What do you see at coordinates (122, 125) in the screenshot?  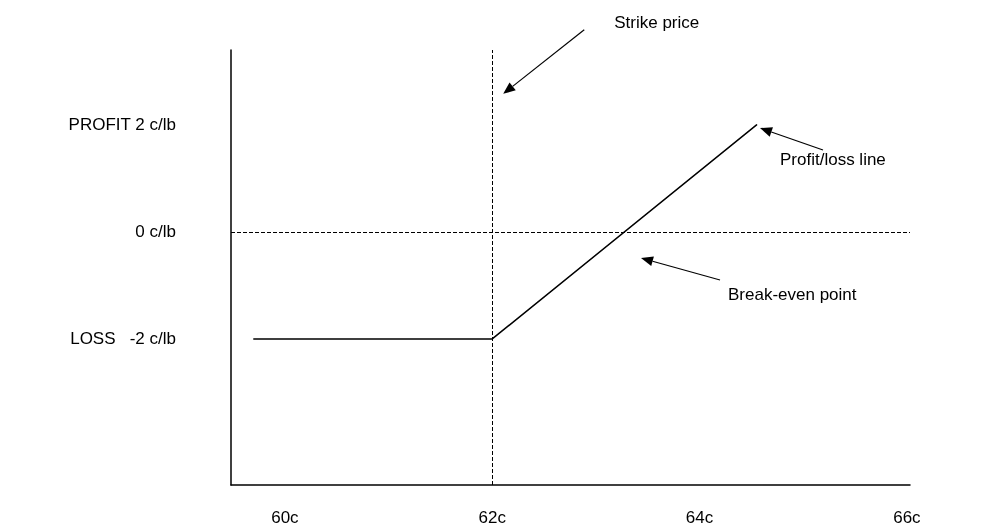 I see `y-tick-label: PROFIT 2 c/lb` at bounding box center [122, 125].